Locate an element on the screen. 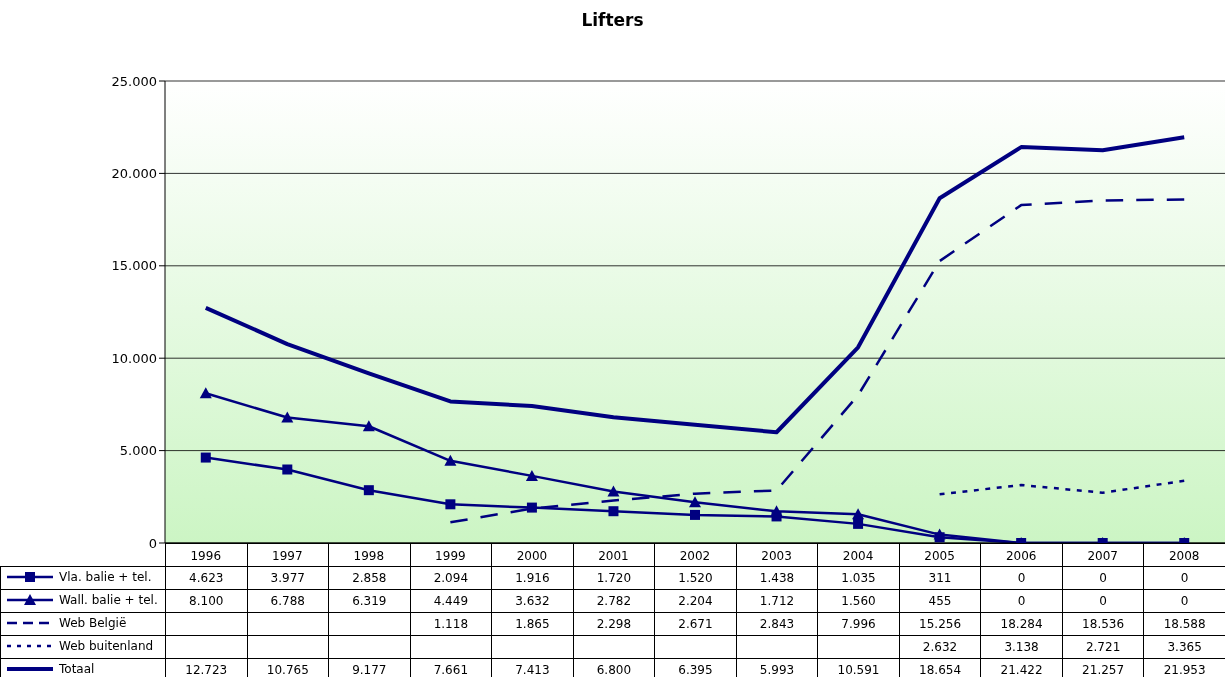 The height and width of the screenshot is (677, 1225). x-tick-label: 2004 is located at coordinates (858, 555).